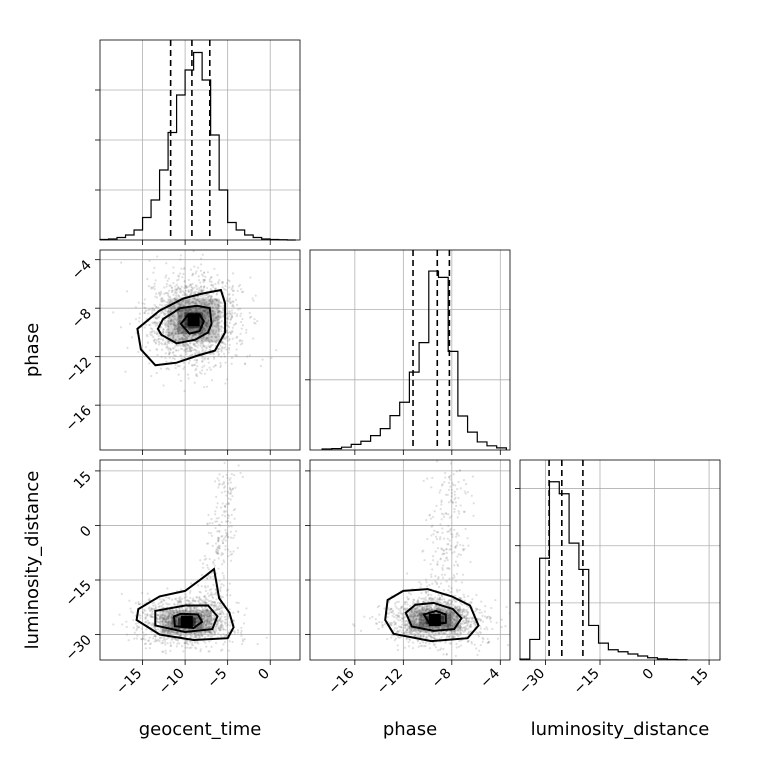 The width and height of the screenshot is (760, 760). I want to click on contour-level-2-geocent_time-vs-phase, so click(184, 324).